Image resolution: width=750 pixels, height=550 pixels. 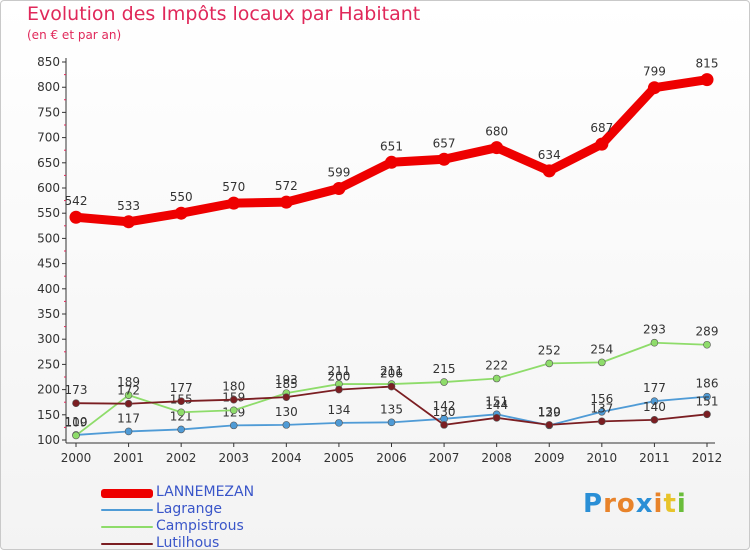 What do you see at coordinates (48, 163) in the screenshot?
I see `y-tick-label: 650` at bounding box center [48, 163].